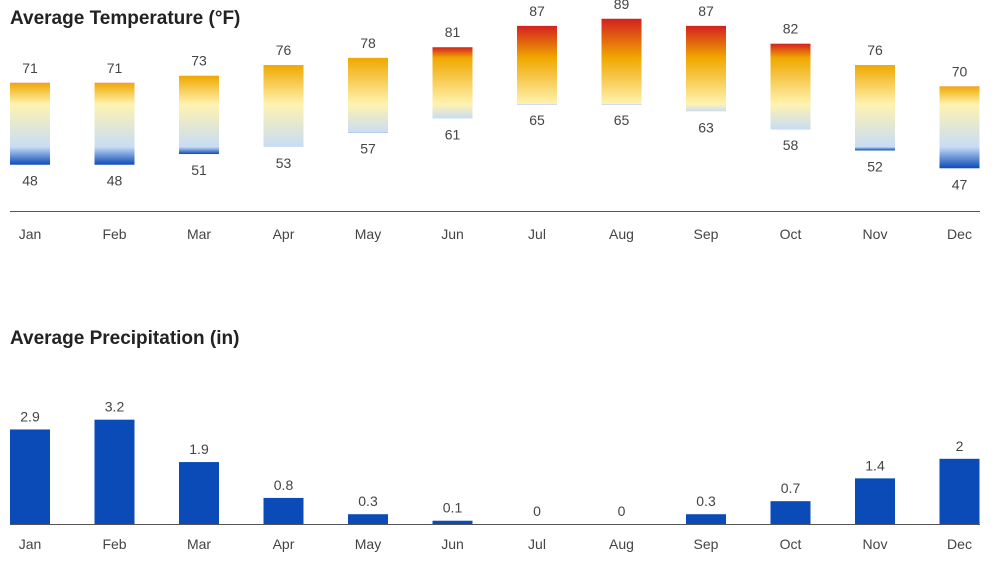 The image size is (996, 564). What do you see at coordinates (452, 544) in the screenshot?
I see `precipitation-month-tick: Jun` at bounding box center [452, 544].